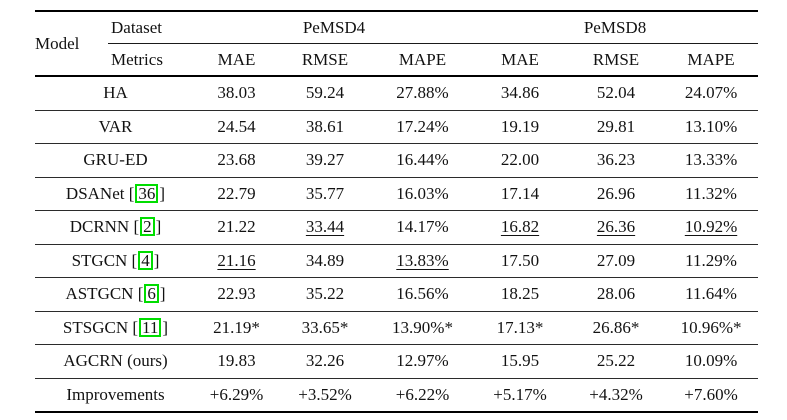 The width and height of the screenshot is (787, 420). Describe the element at coordinates (236, 126) in the screenshot. I see `metric-value: 24.54` at that location.